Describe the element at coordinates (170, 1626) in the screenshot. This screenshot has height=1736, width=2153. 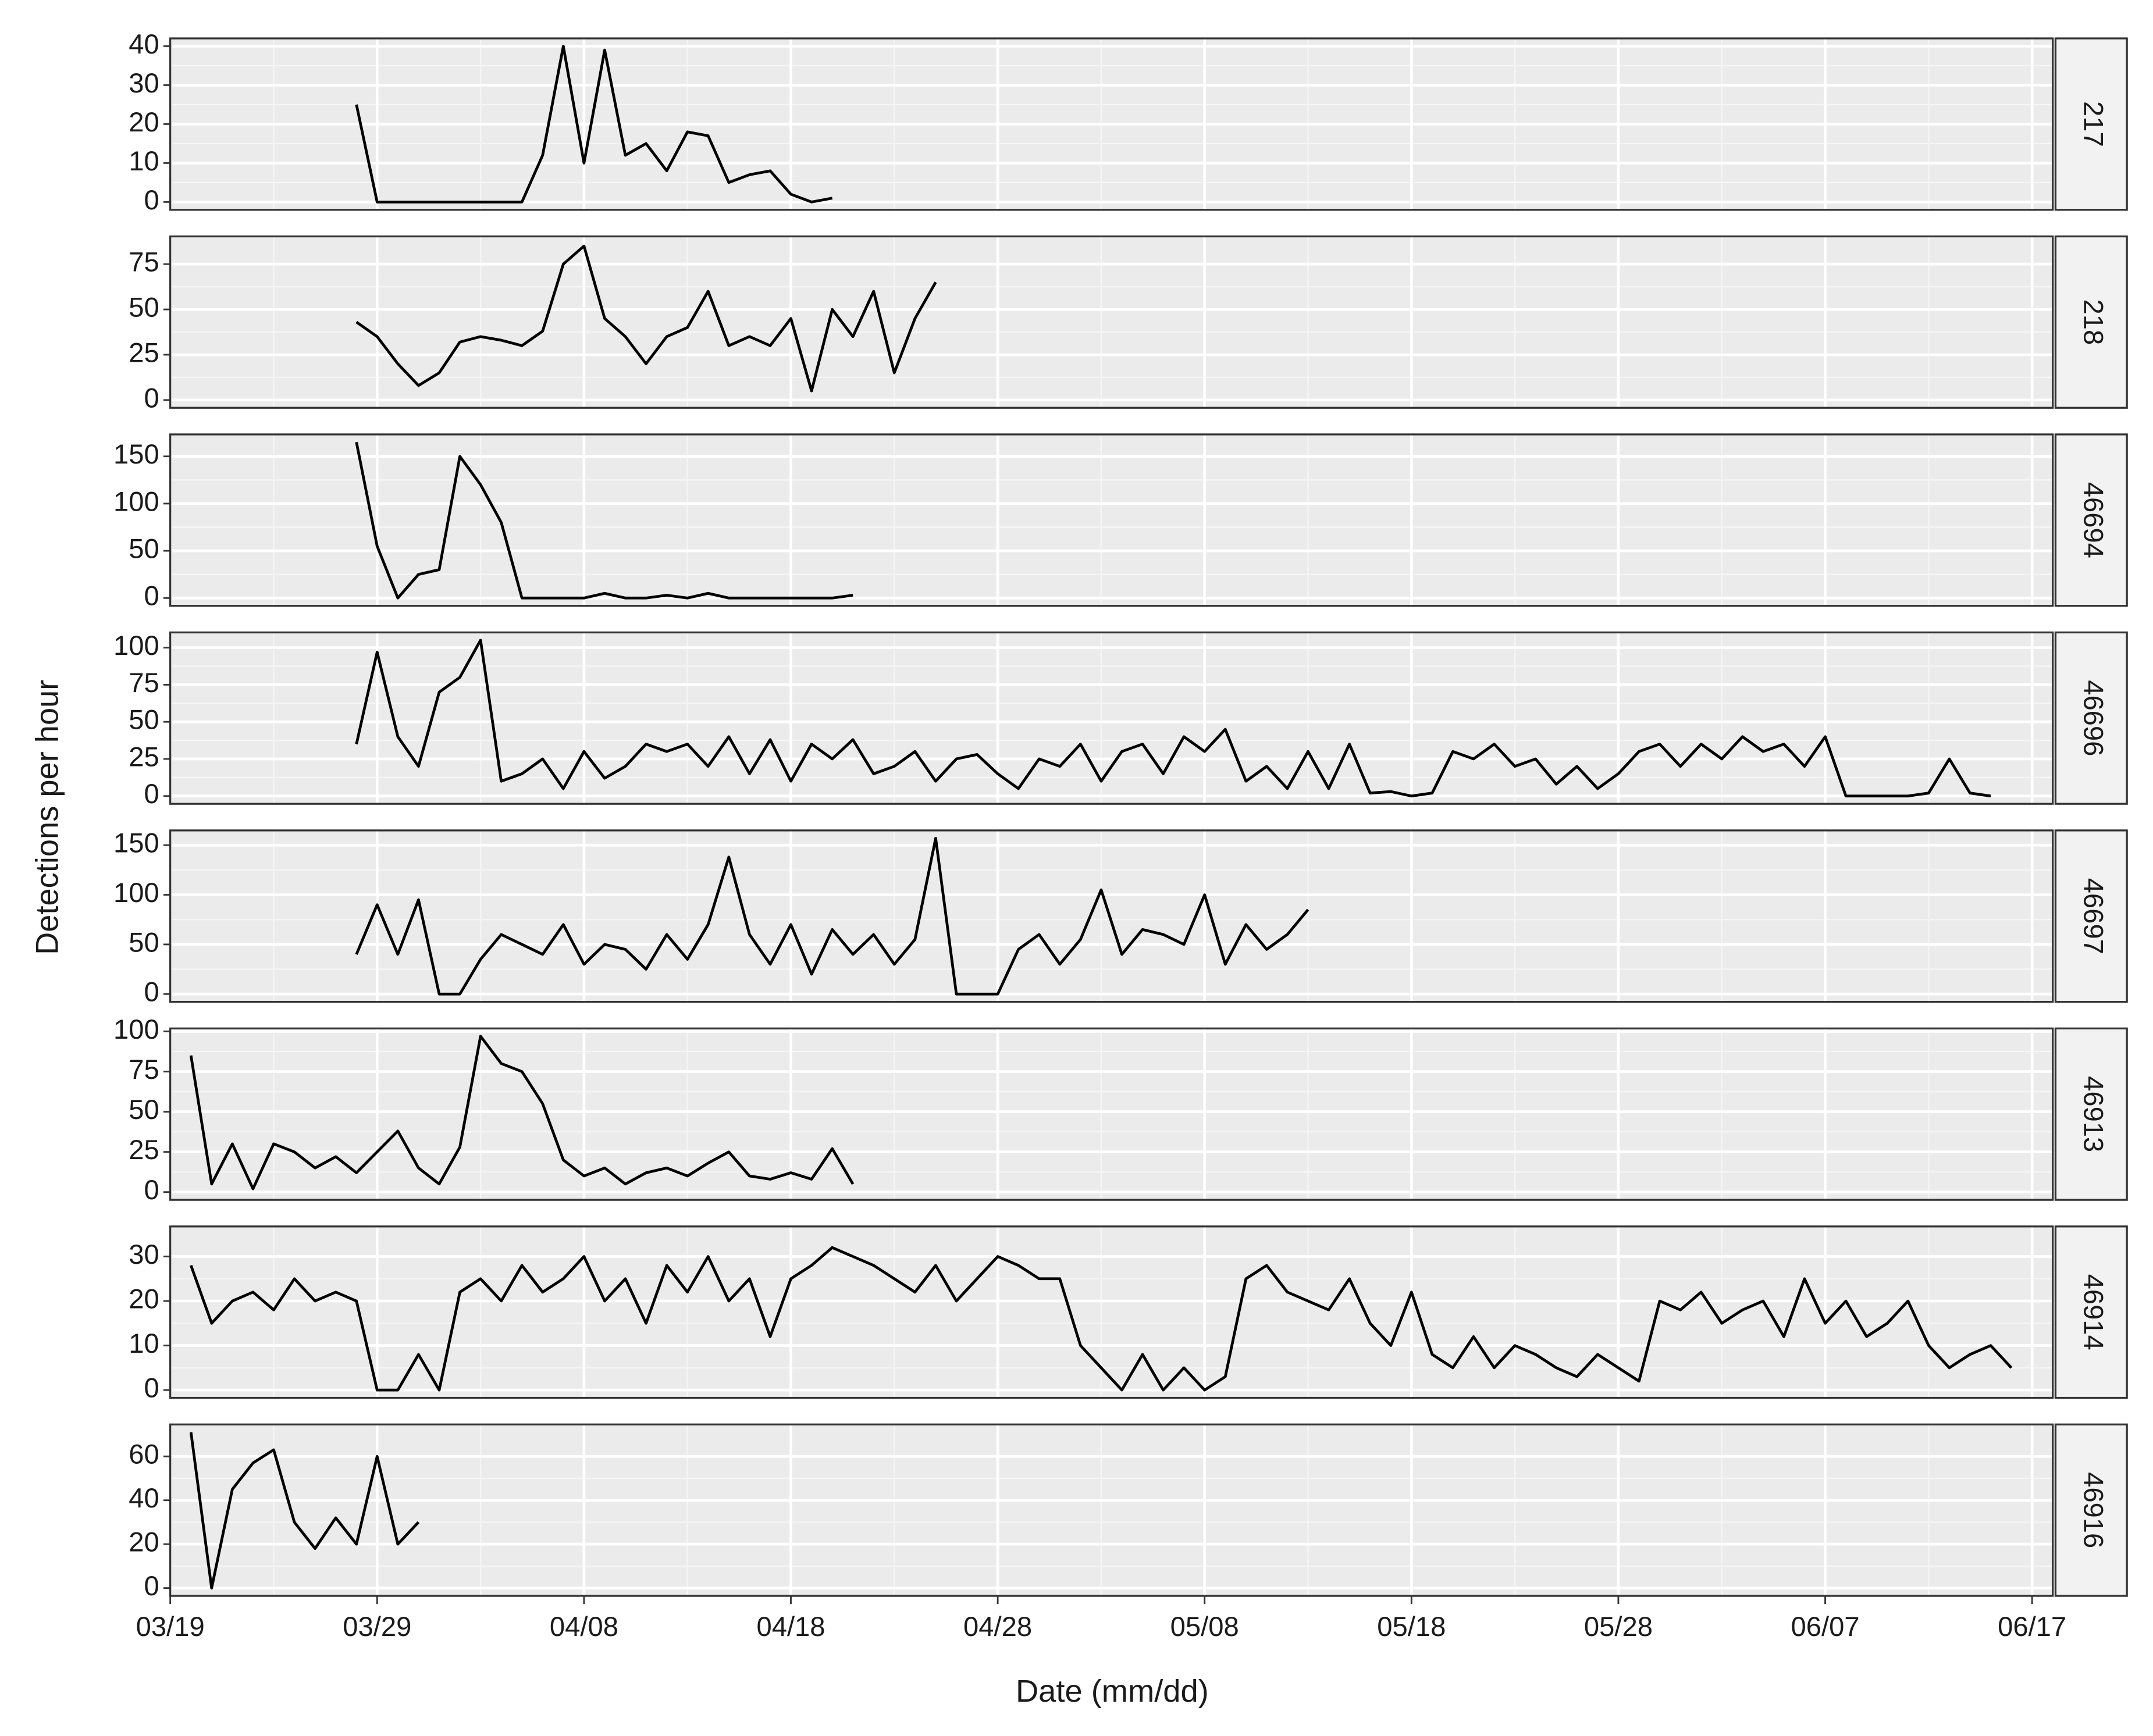
I see `x-tick-label: 03/19` at that location.